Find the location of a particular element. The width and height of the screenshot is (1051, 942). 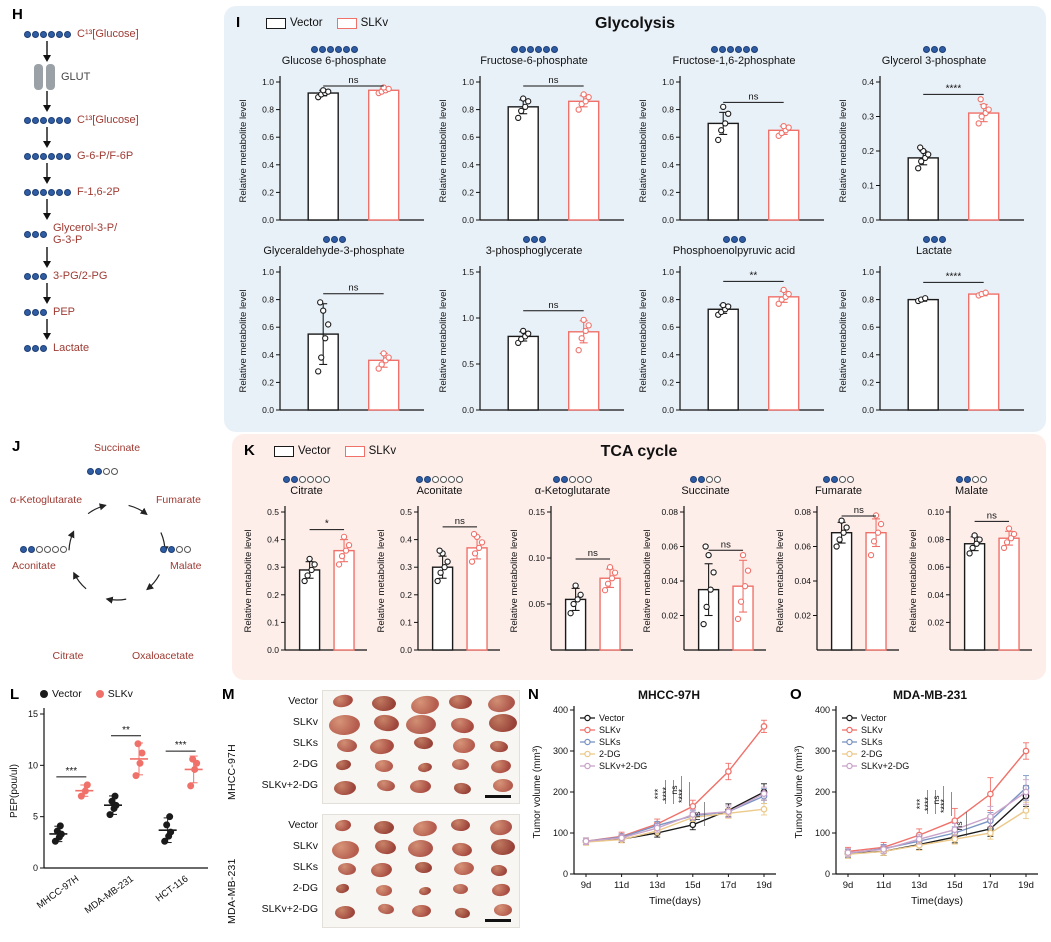

pathway-node-pep: PEP is located at coordinates (81, 312).